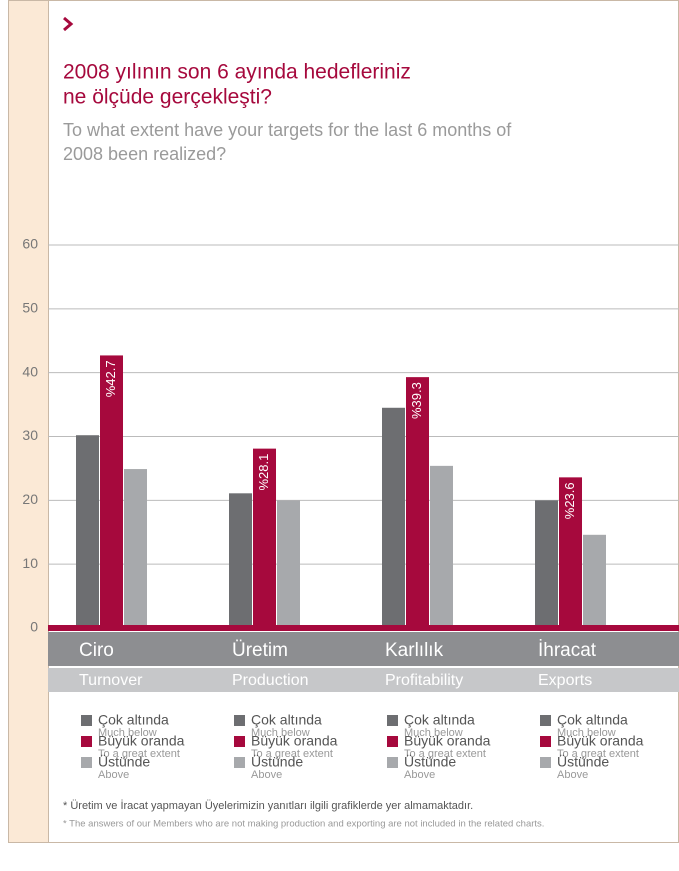 Image resolution: width=679 pixels, height=871 pixels. Describe the element at coordinates (569, 500) in the screenshot. I see `value-label: %23.6` at that location.